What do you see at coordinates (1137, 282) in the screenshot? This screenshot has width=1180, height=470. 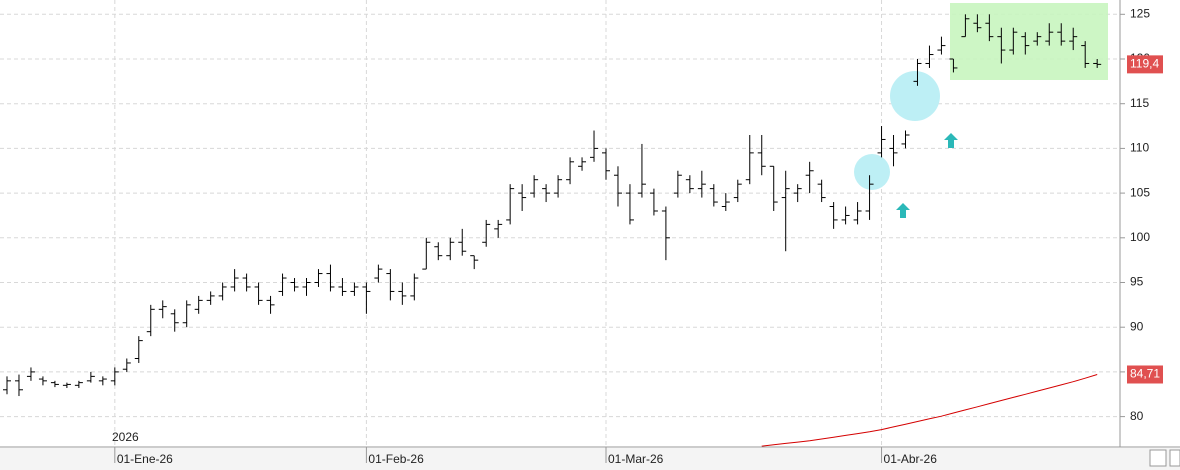 I see `y-tick-label: 95` at bounding box center [1137, 282].